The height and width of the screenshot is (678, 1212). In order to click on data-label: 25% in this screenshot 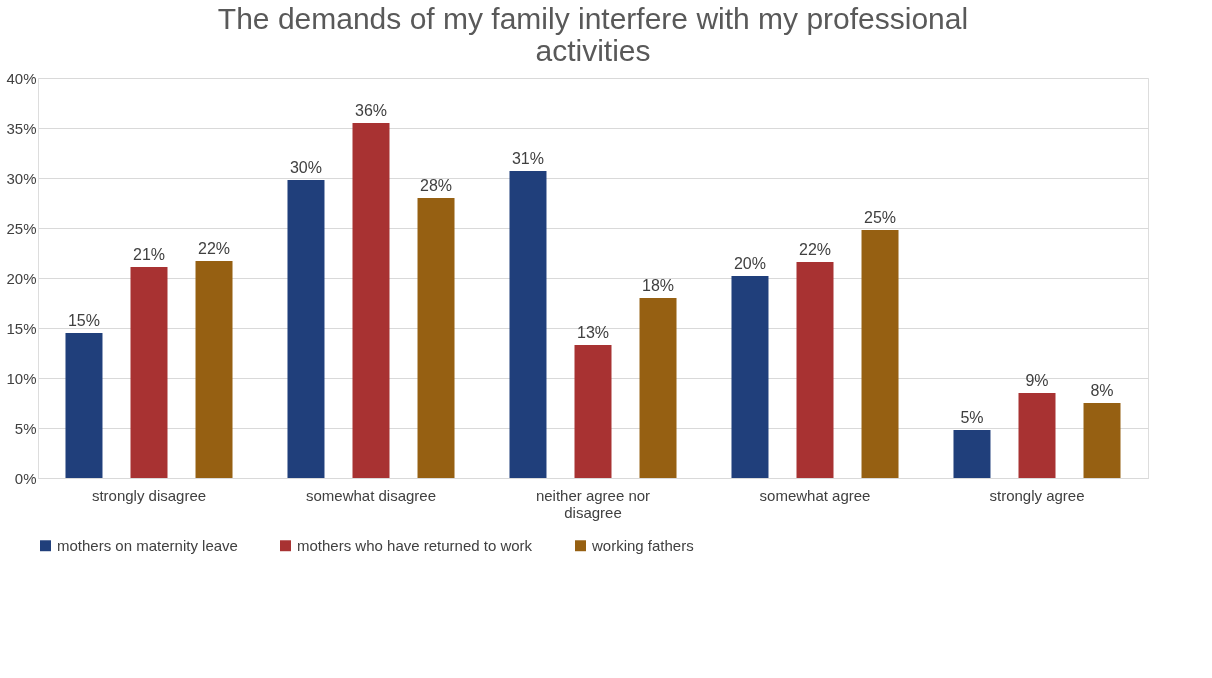, I will do `click(880, 217)`.